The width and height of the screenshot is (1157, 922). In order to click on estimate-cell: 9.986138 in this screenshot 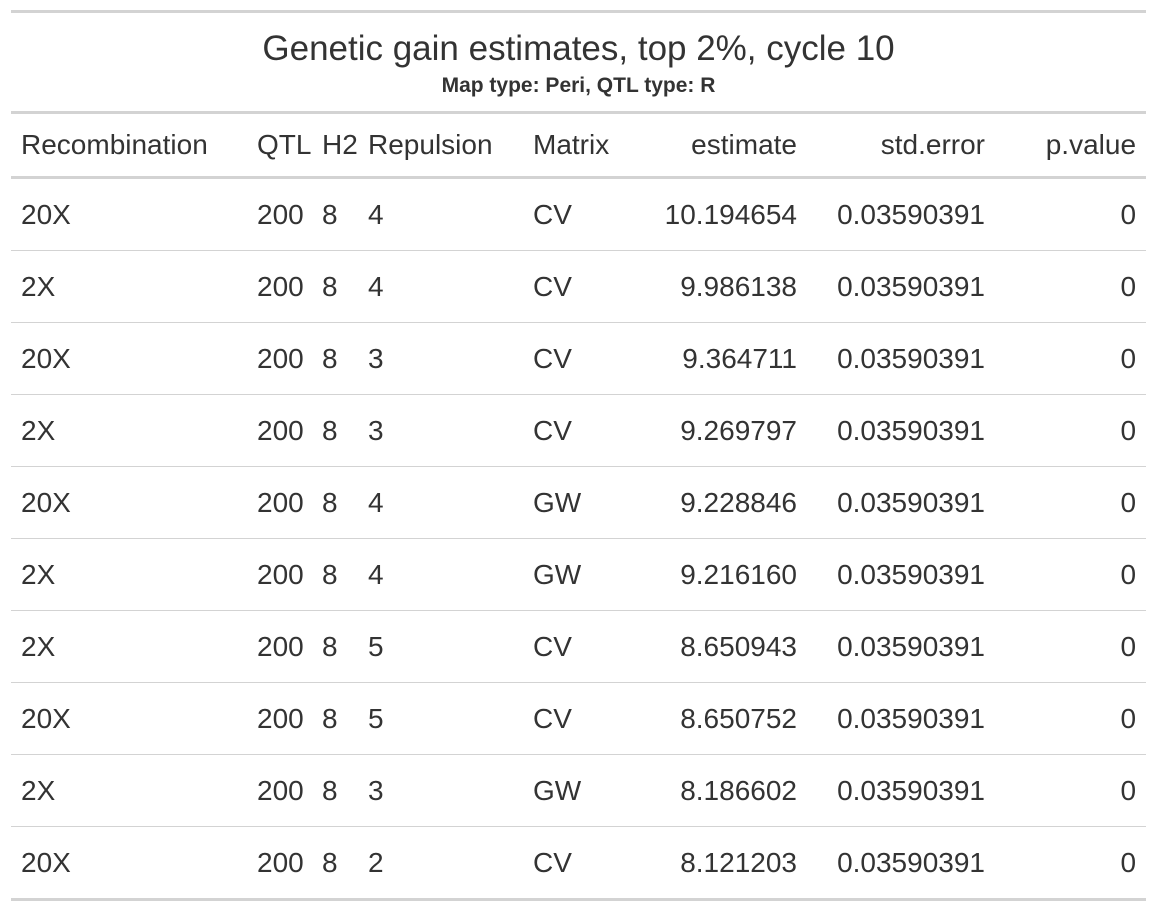, I will do `click(715, 286)`.